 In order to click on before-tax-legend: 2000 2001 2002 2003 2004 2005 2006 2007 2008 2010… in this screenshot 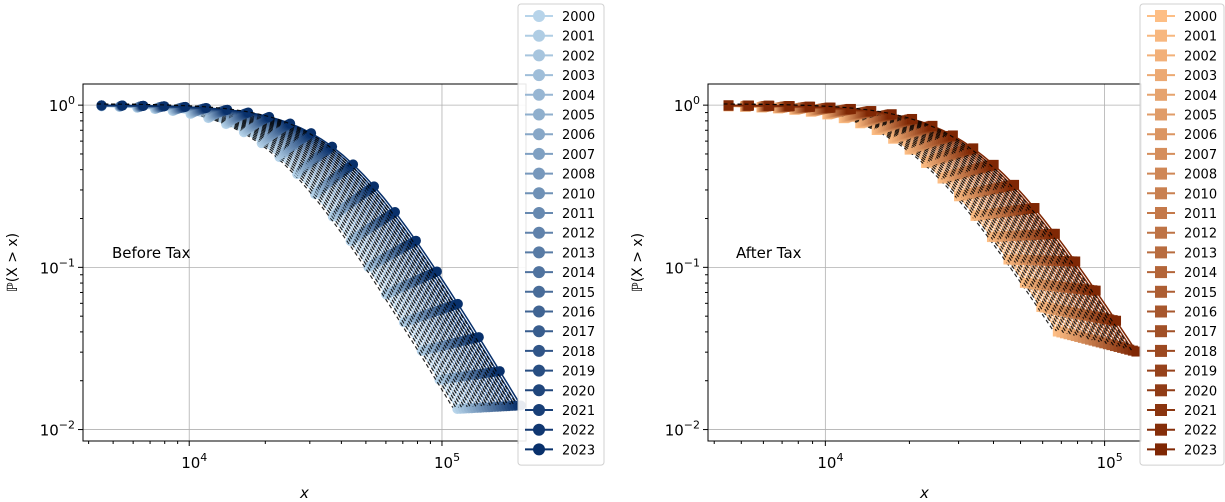, I will do `click(561, 234)`.